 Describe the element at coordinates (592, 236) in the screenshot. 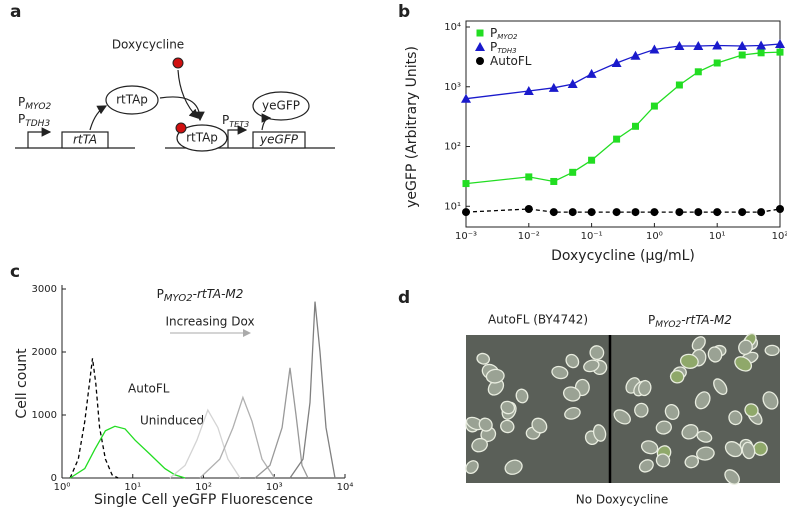

I see `x-tick-label: 10⁻¹` at that location.